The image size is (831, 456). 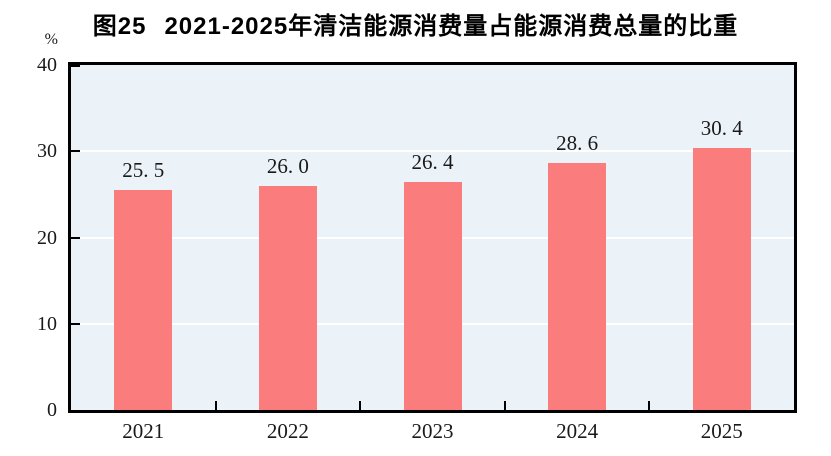 I want to click on bar-value-label: 25. 5, so click(x=143, y=170).